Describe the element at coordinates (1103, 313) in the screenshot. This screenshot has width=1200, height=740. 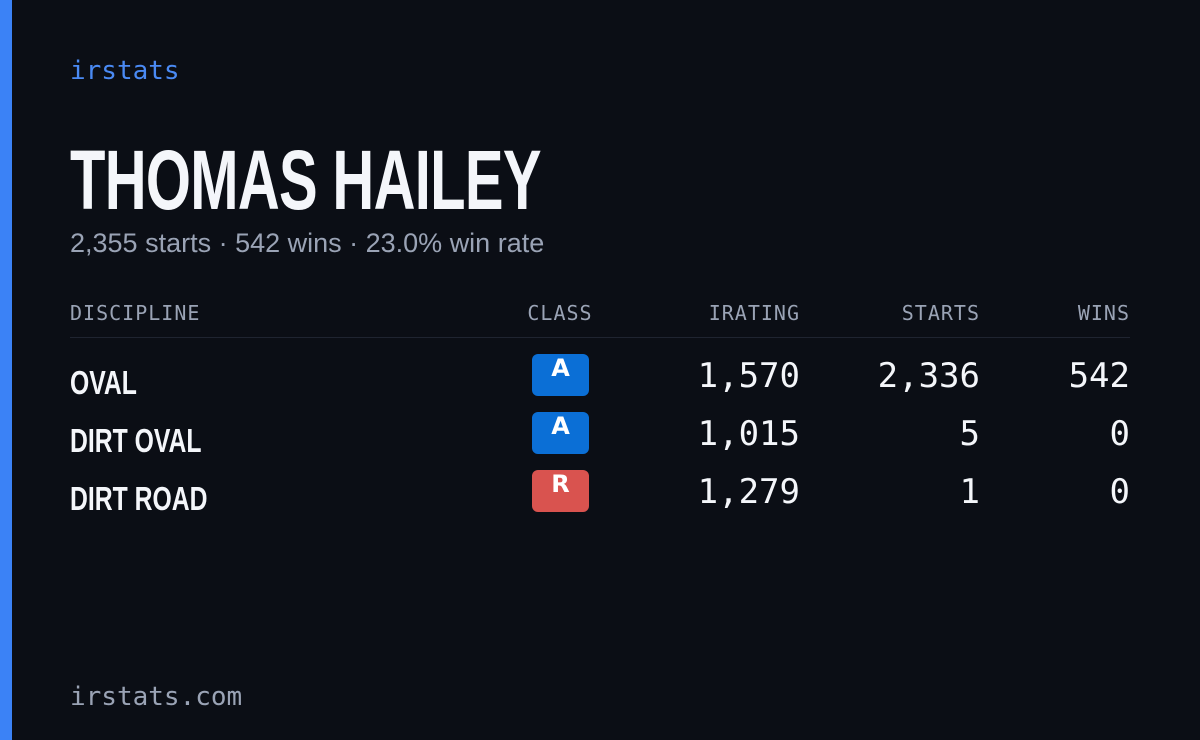
I see `column-header: WINS` at that location.